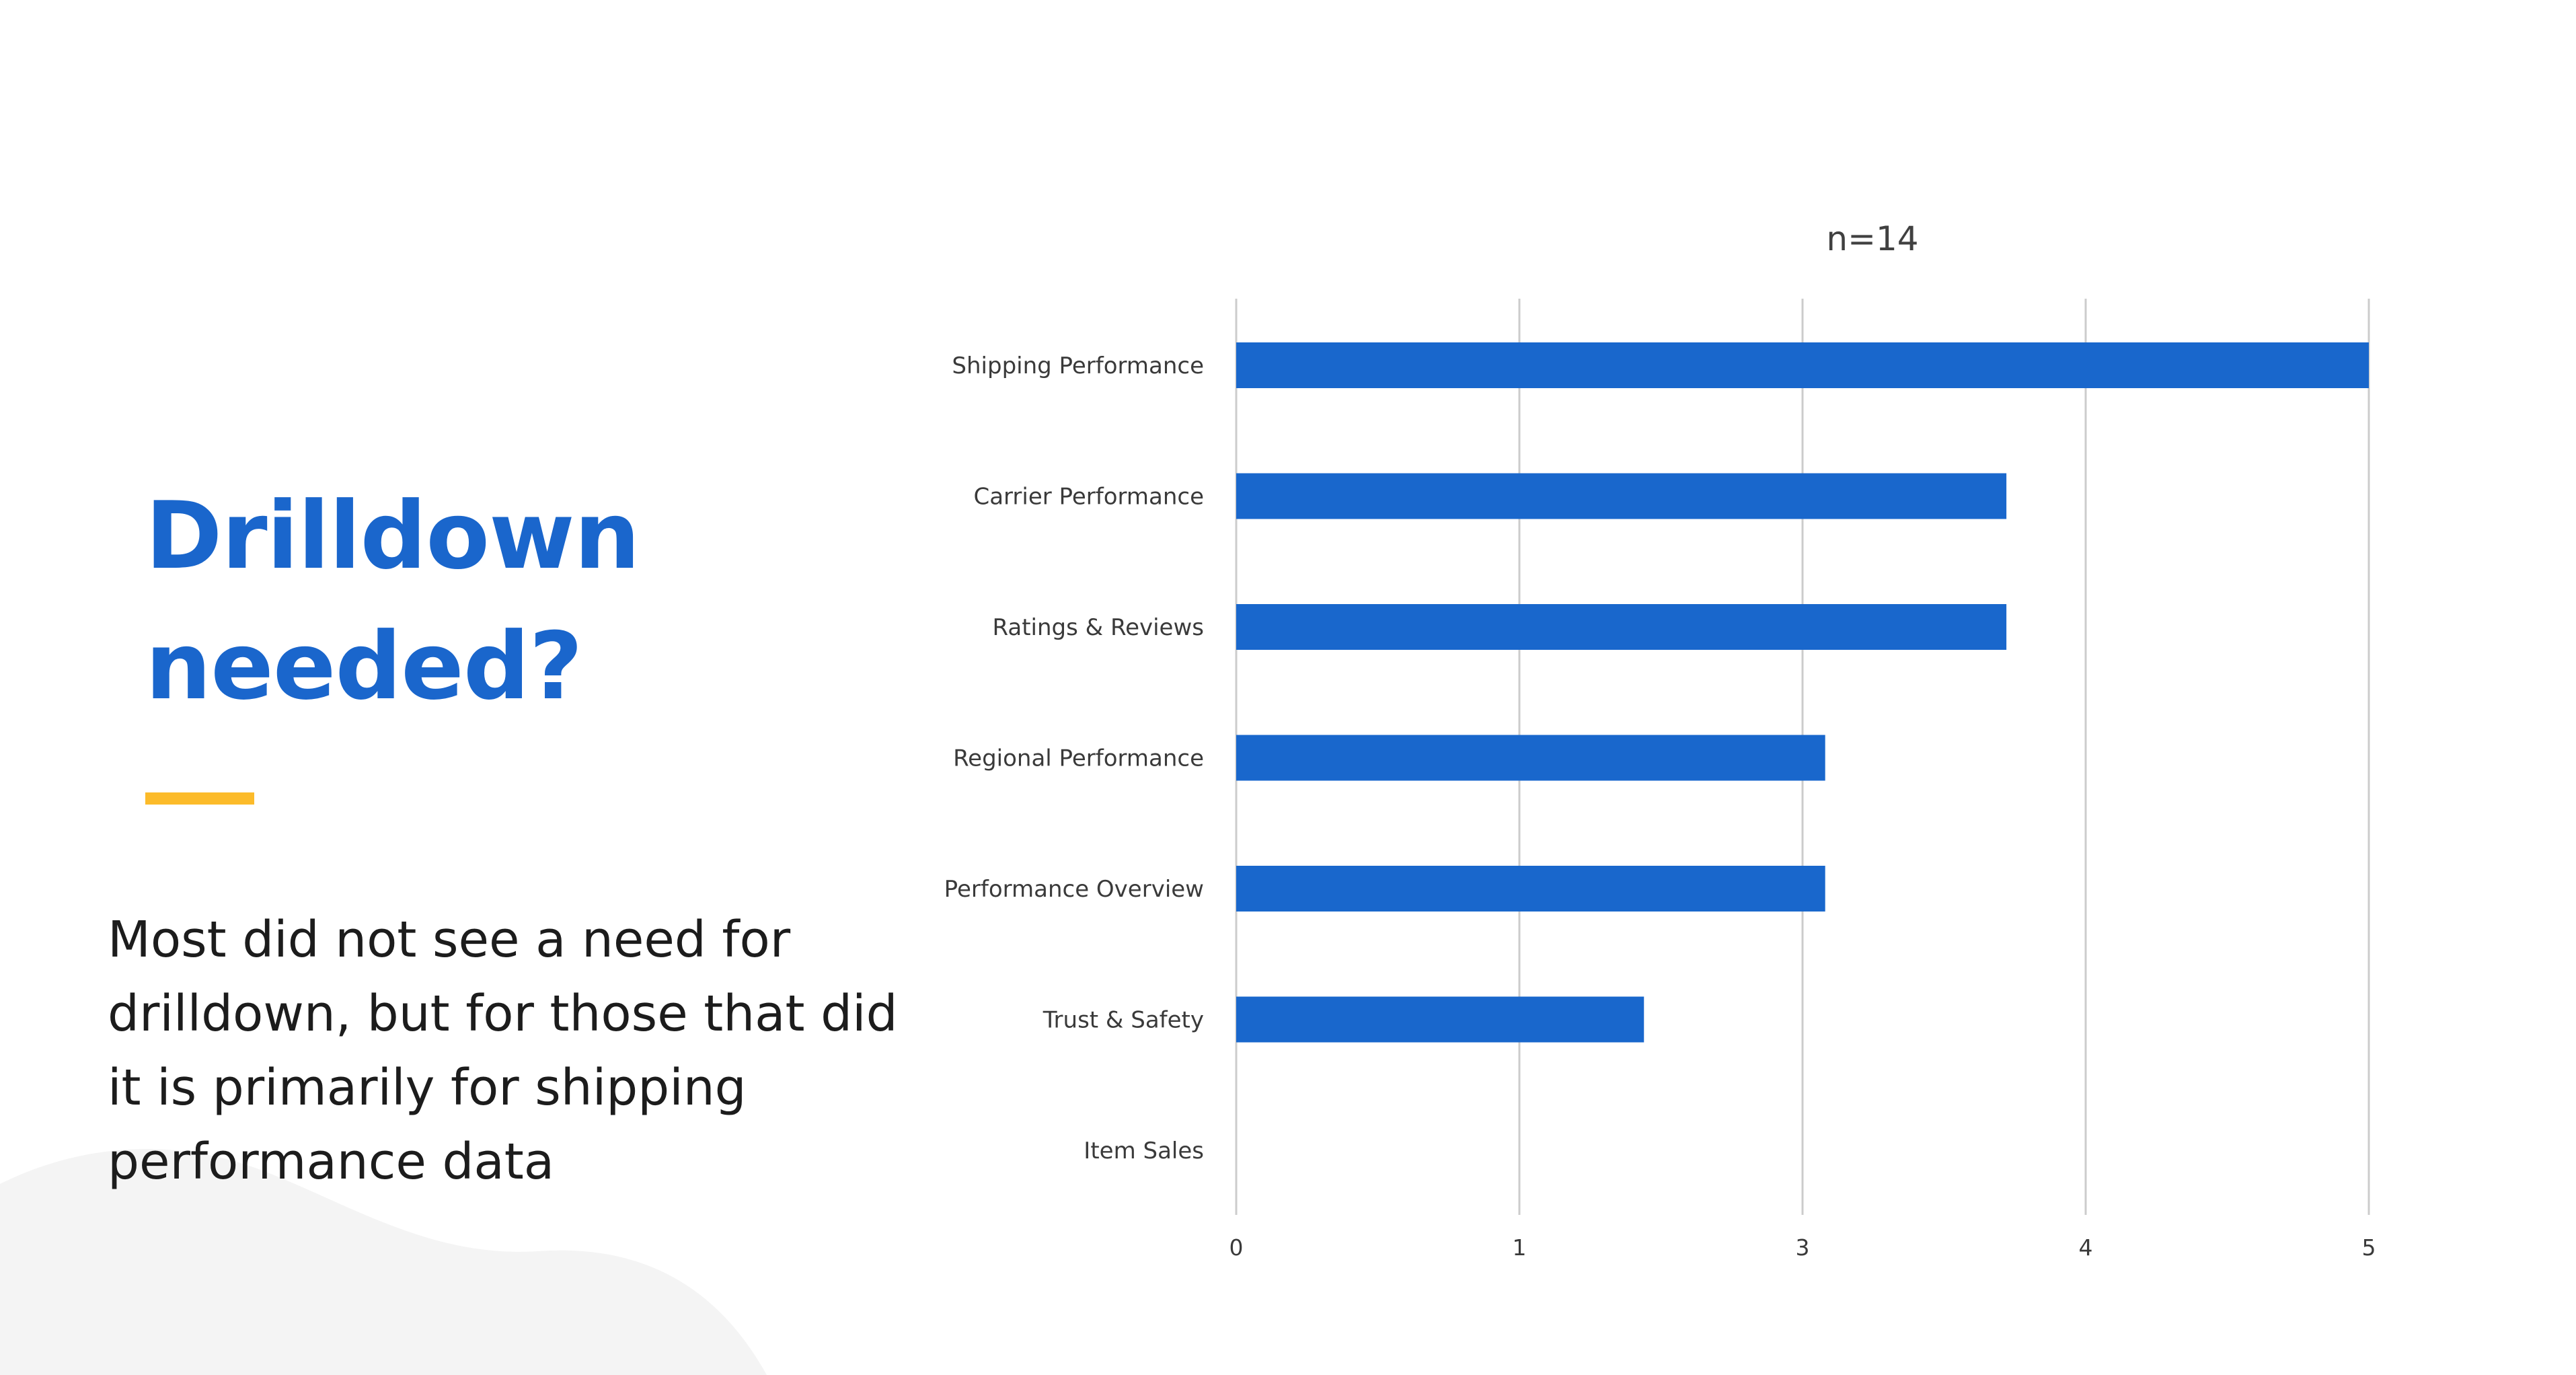 This screenshot has height=1375, width=2576. What do you see at coordinates (1520, 1247) in the screenshot?
I see `x-tick-label: 1` at bounding box center [1520, 1247].